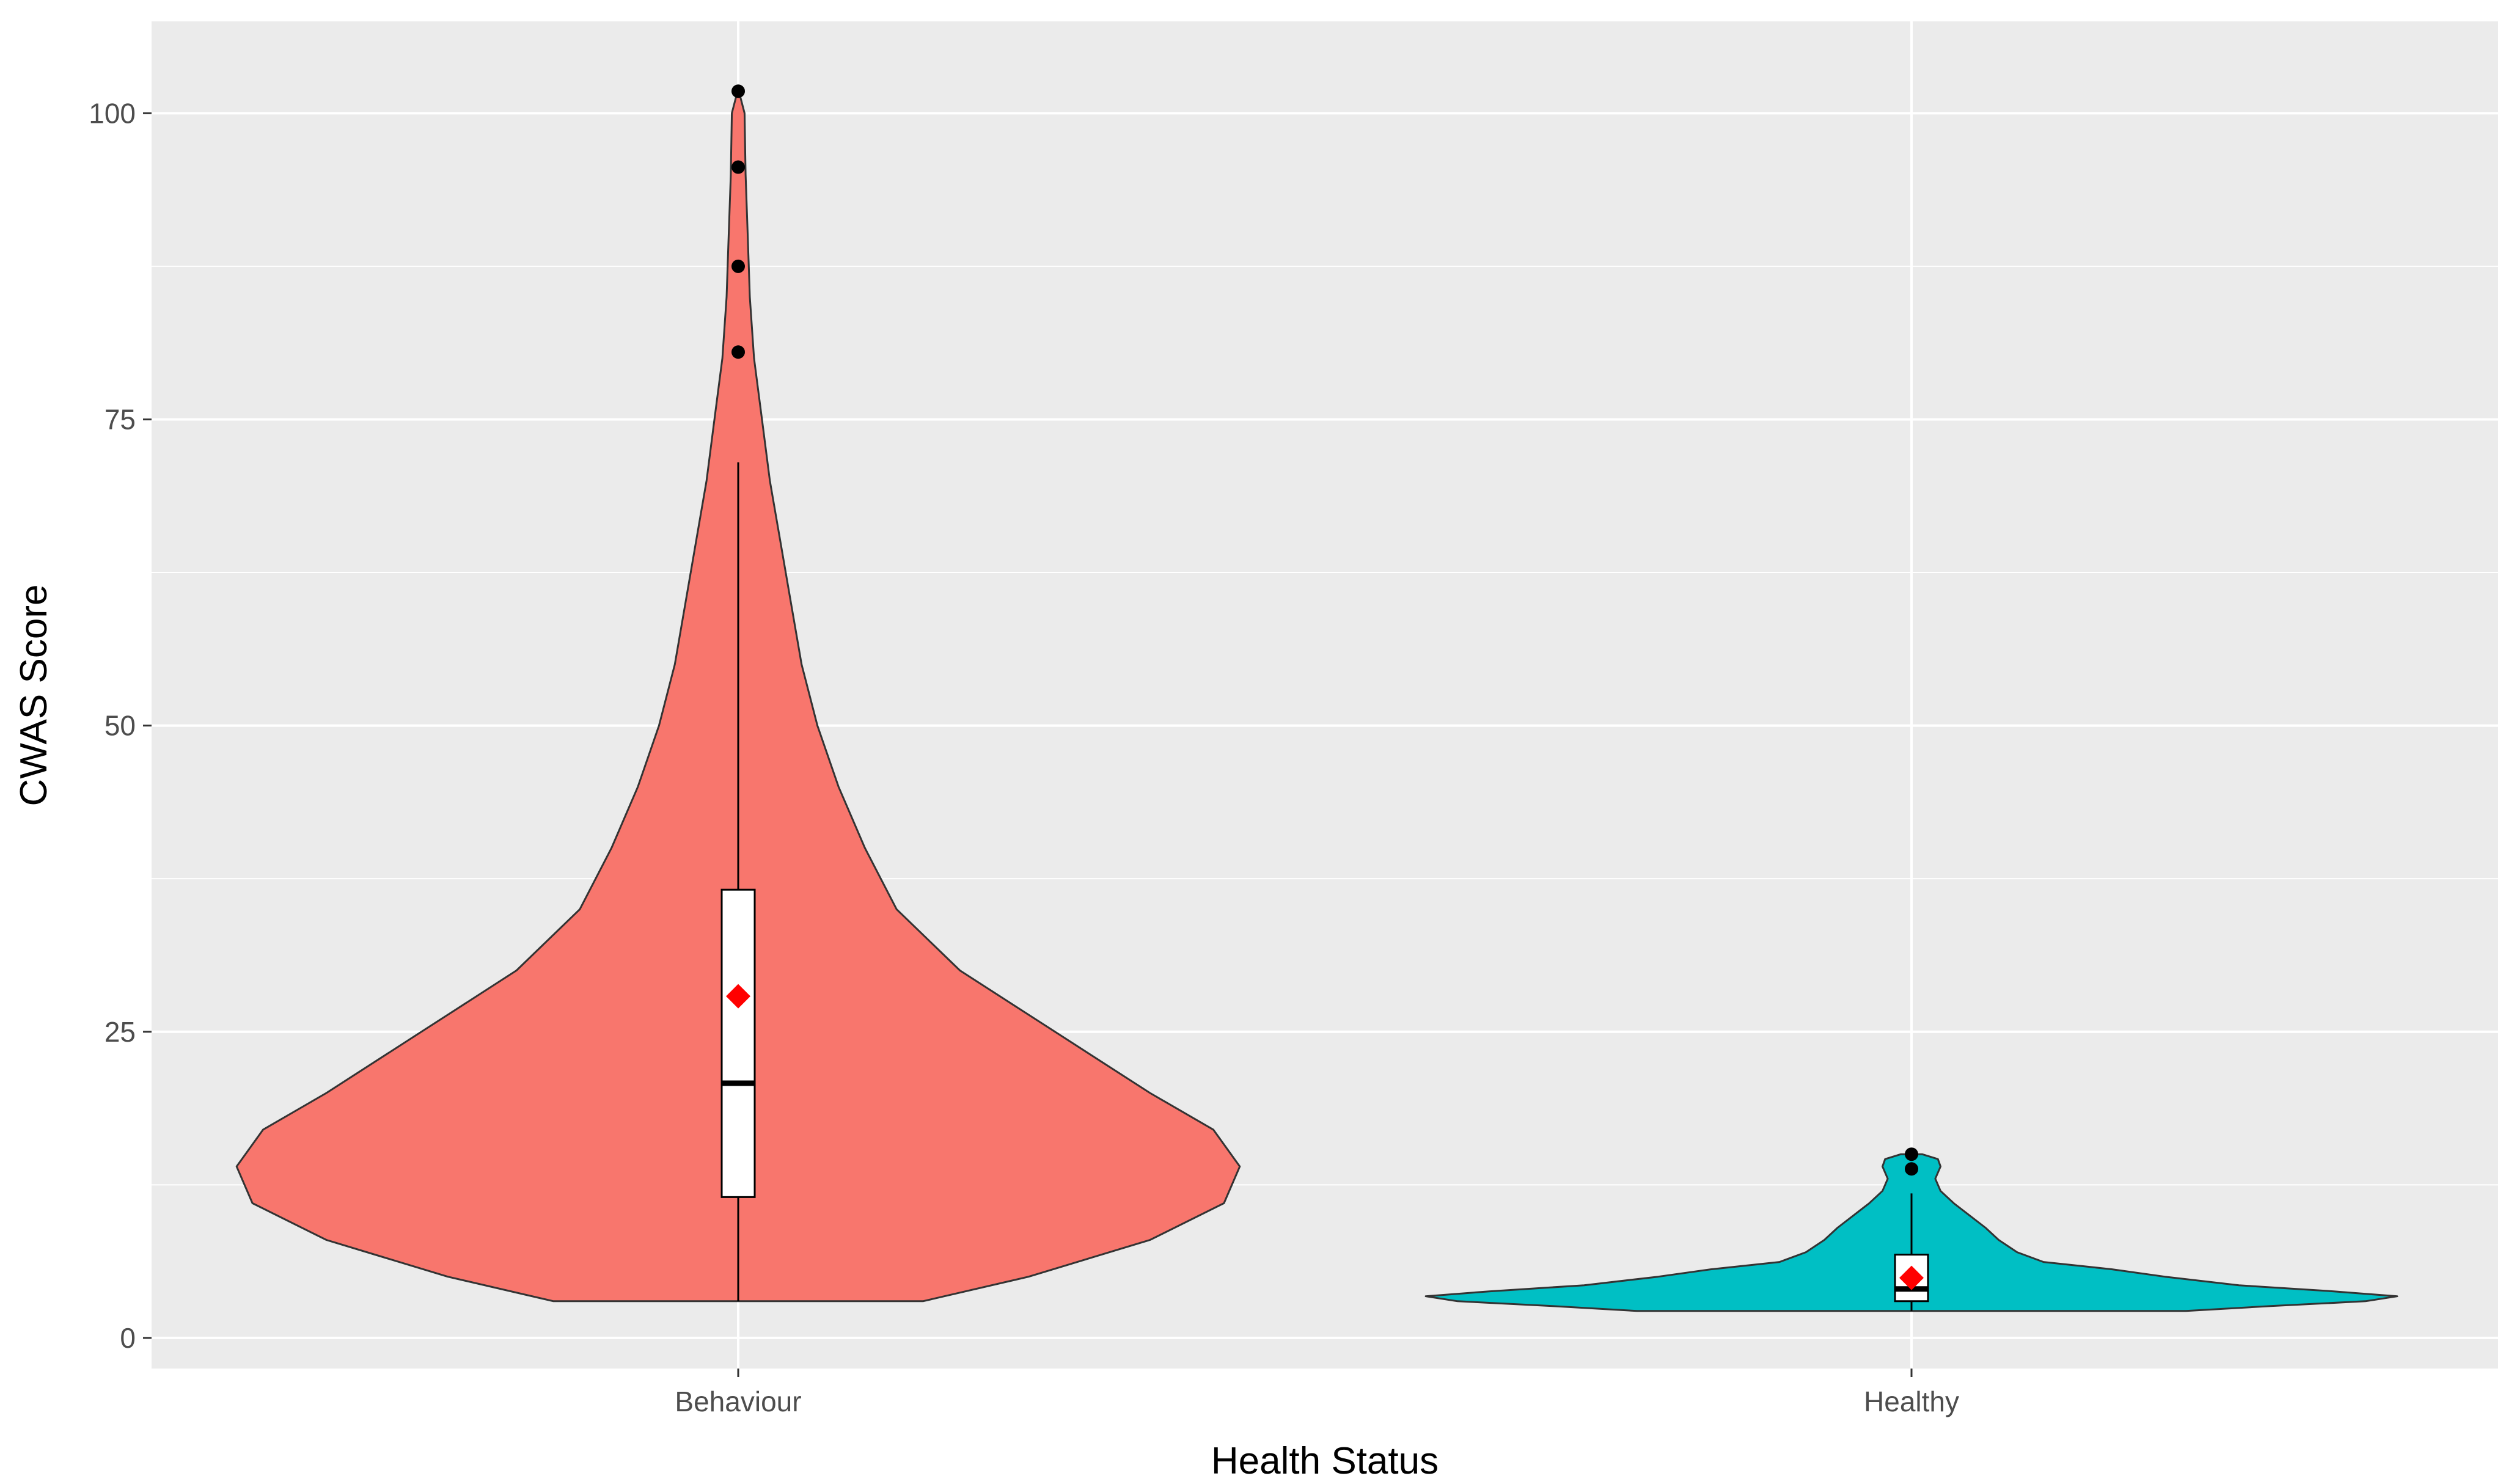 The height and width of the screenshot is (1484, 2511). I want to click on y-tick-label: 100, so click(112, 113).